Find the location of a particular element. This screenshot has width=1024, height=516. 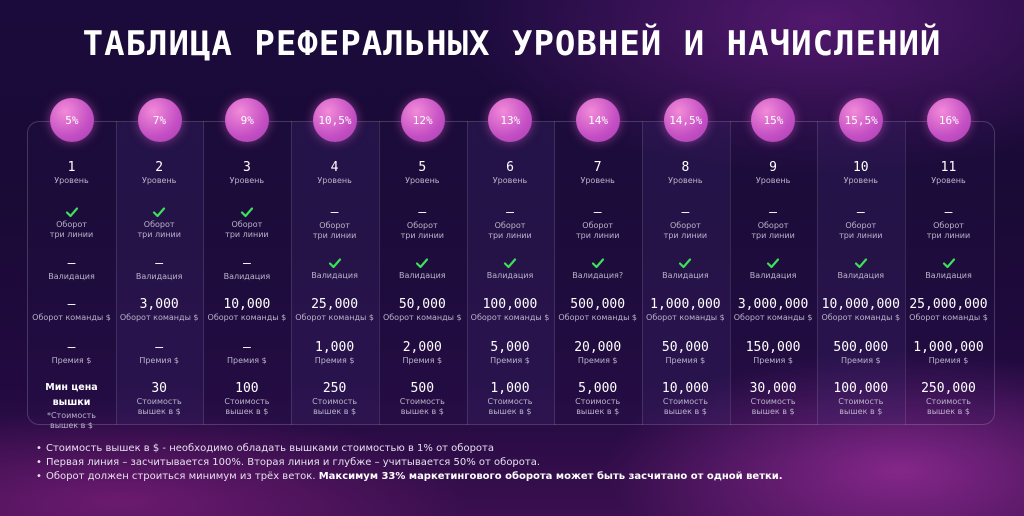

cell-value: 7 is located at coordinates (597, 167).